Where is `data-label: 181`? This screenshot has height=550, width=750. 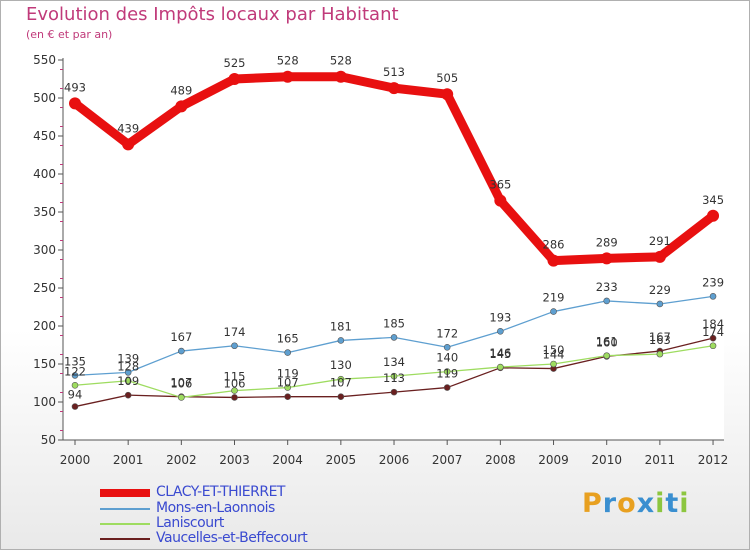 data-label: 181 is located at coordinates (341, 326).